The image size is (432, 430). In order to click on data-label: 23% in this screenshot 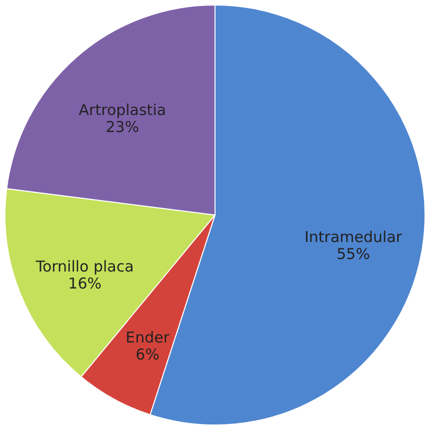, I will do `click(123, 127)`.